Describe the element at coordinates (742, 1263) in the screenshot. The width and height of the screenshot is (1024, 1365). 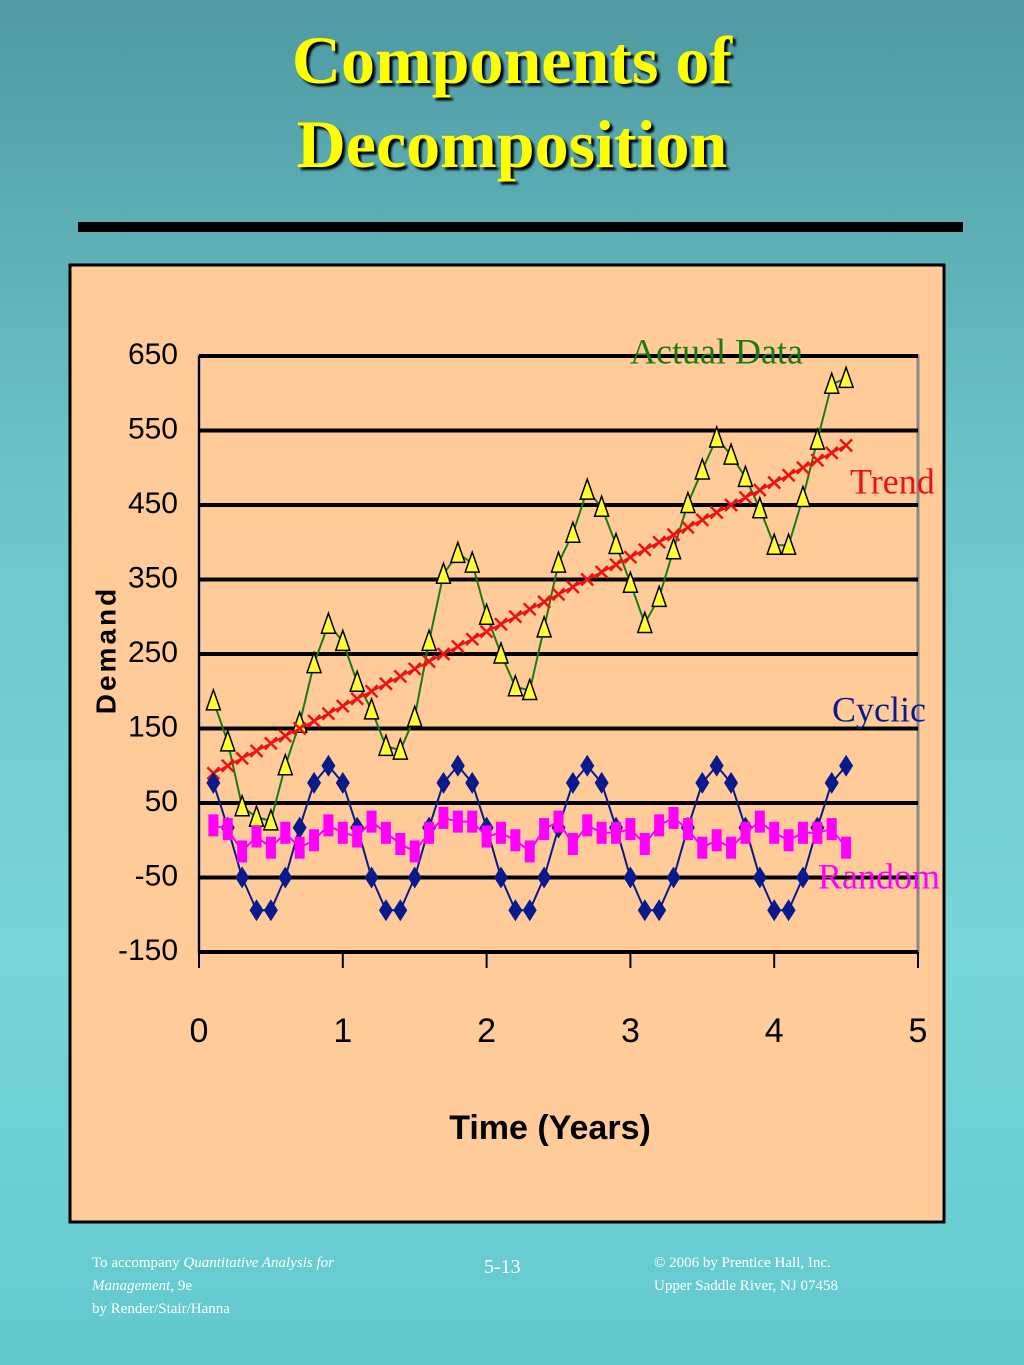
I see `copyright-line: © 2006 by Prentice Hall, Inc.` at that location.